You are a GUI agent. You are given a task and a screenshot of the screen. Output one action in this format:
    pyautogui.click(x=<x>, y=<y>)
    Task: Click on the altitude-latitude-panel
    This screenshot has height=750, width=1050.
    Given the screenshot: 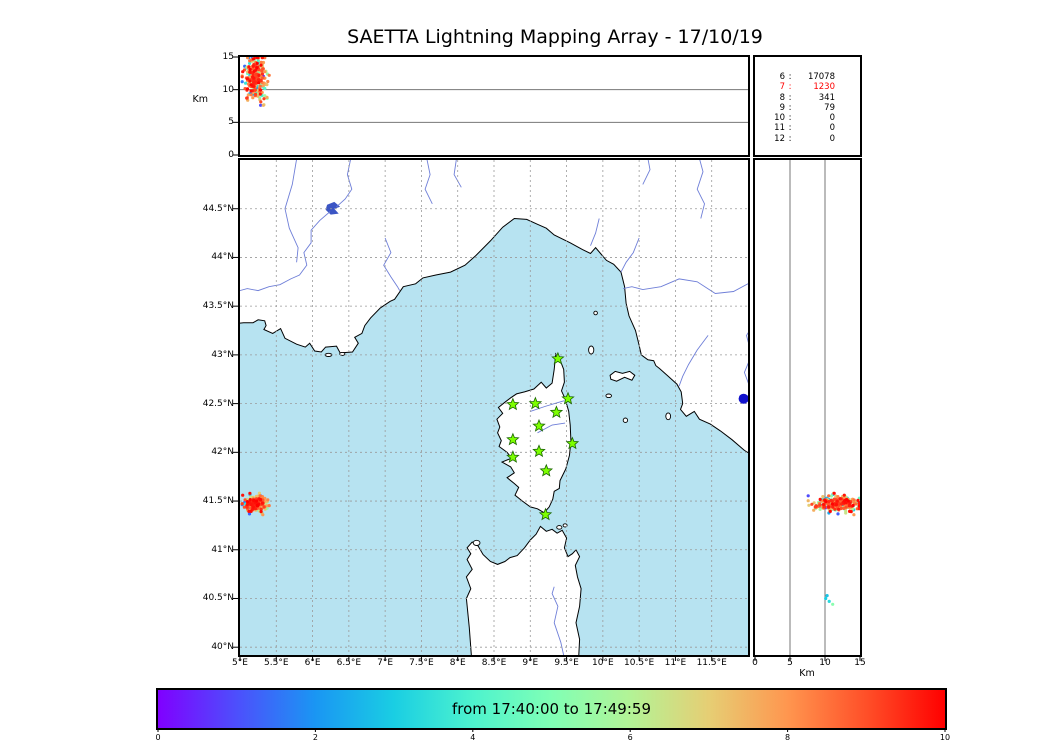 What is the action you would take?
    pyautogui.click(x=807, y=407)
    